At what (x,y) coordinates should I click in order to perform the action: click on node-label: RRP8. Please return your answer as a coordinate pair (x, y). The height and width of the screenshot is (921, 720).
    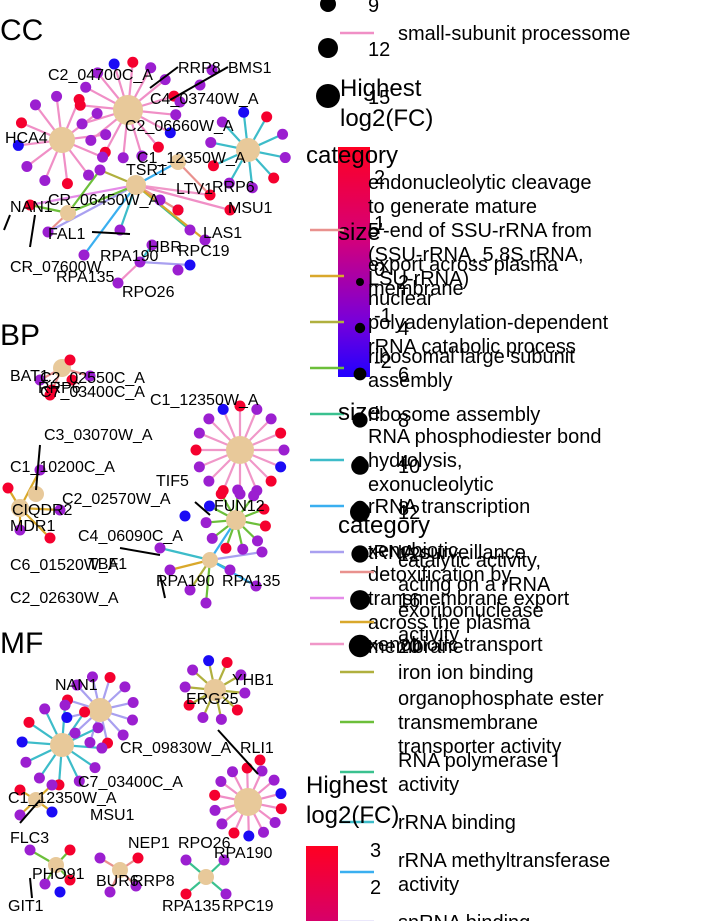
    Looking at the image, I should click on (199, 68).